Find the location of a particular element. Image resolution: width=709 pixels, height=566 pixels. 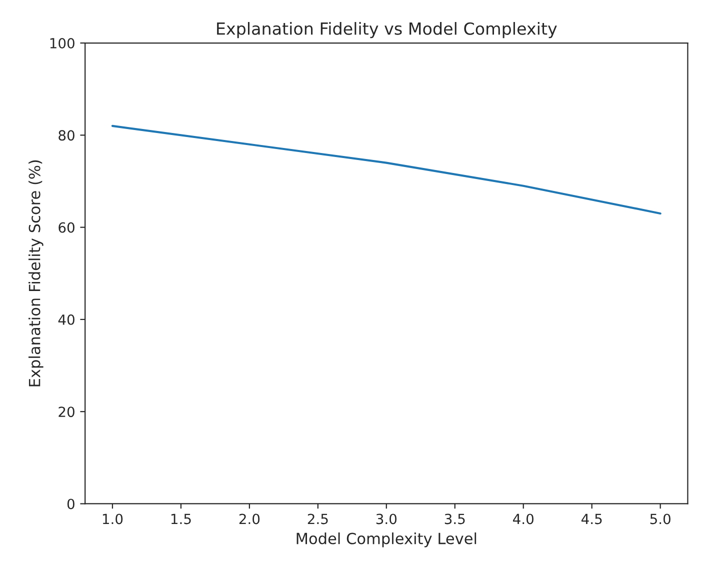

x-tick-label: 1.0 is located at coordinates (112, 519).